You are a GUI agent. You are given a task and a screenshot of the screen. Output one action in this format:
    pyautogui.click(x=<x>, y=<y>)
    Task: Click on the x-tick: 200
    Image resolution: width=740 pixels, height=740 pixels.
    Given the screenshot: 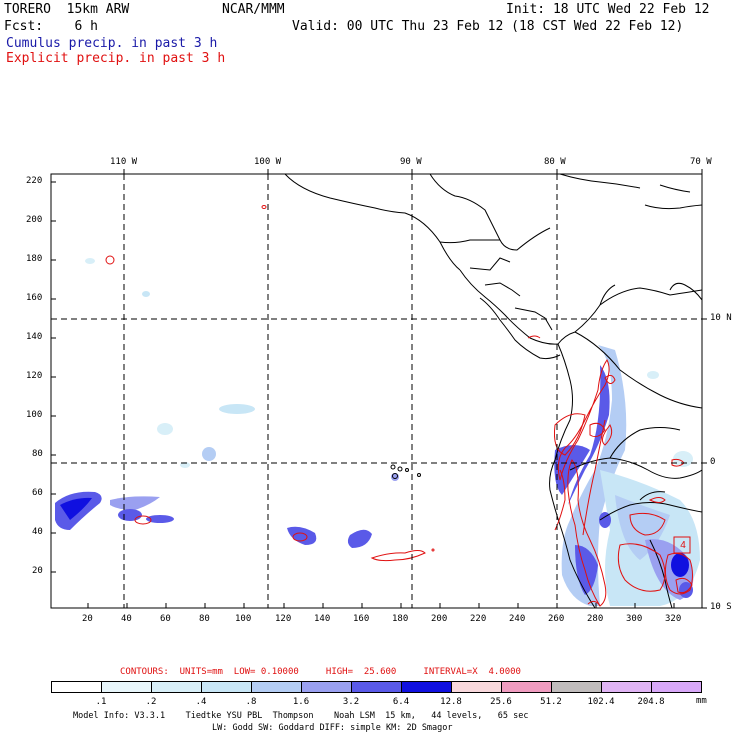 What is the action you would take?
    pyautogui.click(x=439, y=619)
    